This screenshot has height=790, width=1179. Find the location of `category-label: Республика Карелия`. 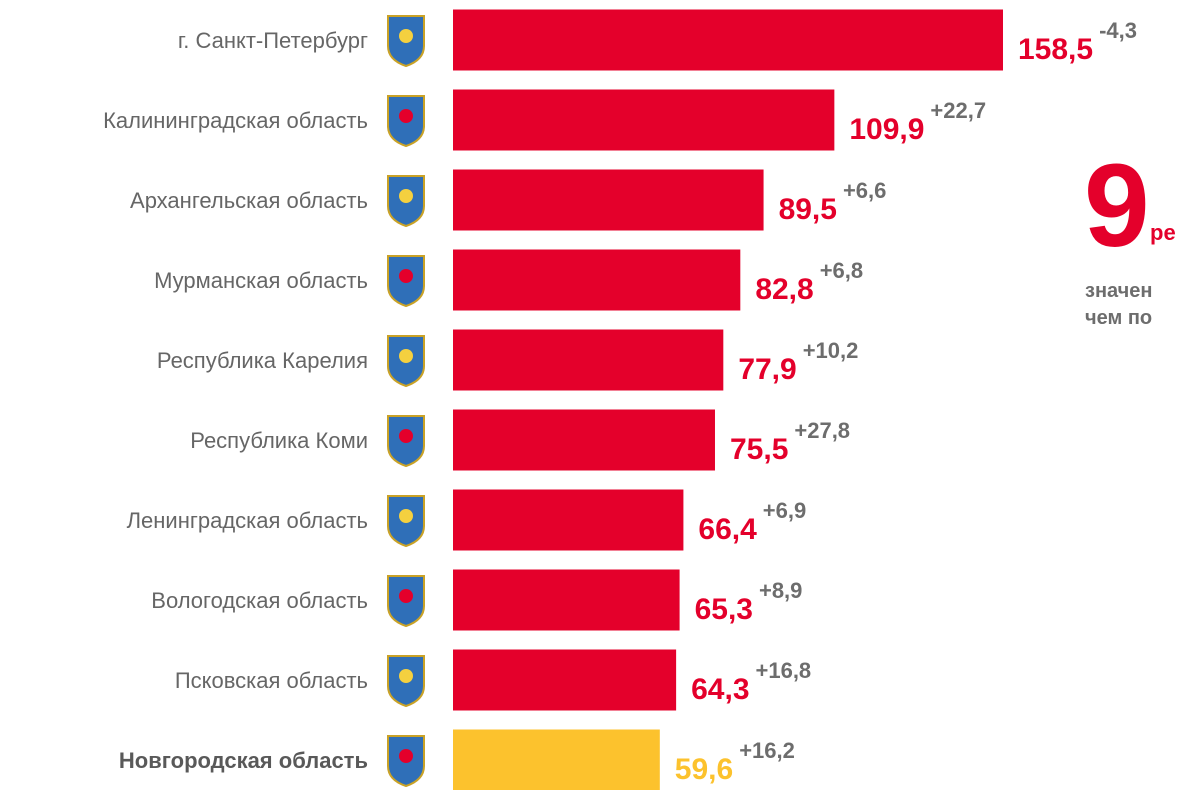

category-label: Республика Карелия is located at coordinates (262, 360).